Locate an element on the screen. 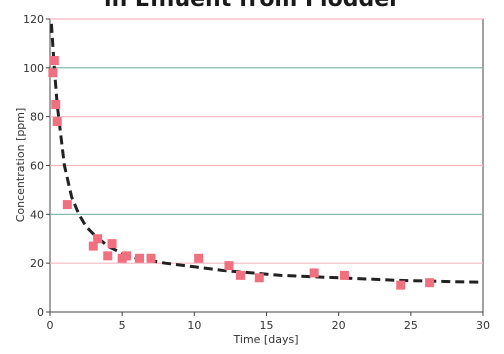 The image size is (504, 354). y-tick-label-100: 100 is located at coordinates (33, 68).